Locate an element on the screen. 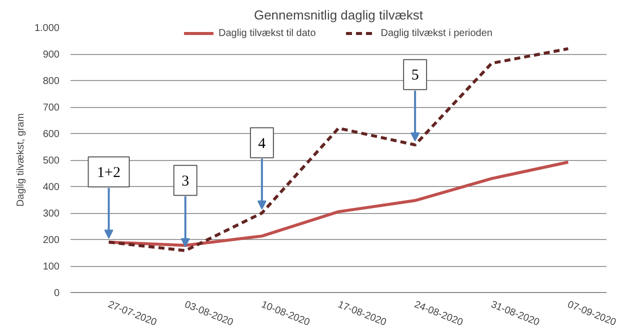  y-tick-label: 800 is located at coordinates (51, 81).